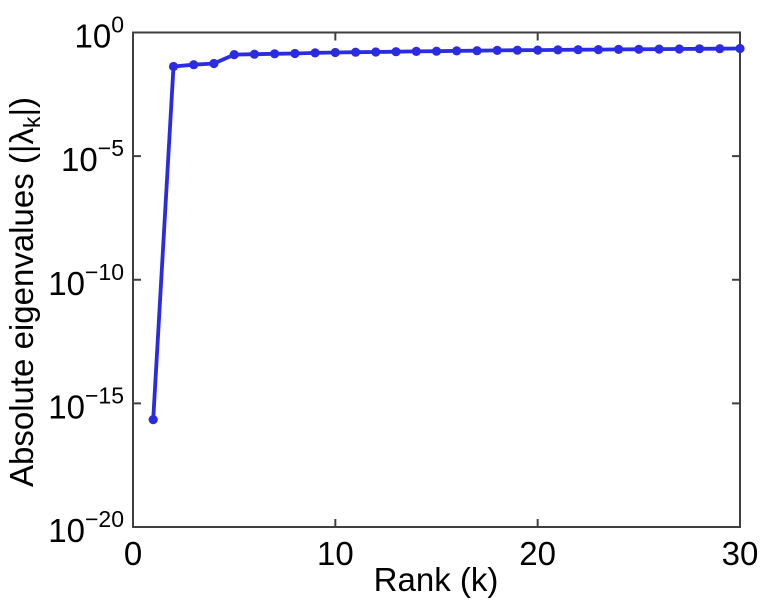  What do you see at coordinates (86, 527) in the screenshot?
I see `y-tick-label: 10⁻²⁰` at bounding box center [86, 527].